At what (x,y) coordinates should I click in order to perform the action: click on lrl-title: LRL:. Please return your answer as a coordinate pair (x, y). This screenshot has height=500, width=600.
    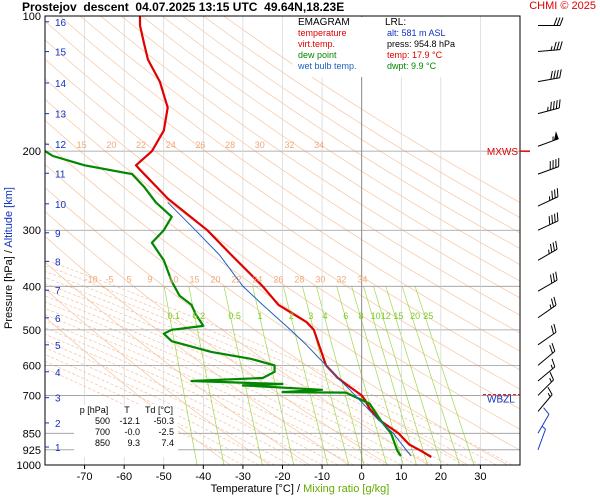
    Looking at the image, I should click on (396, 22).